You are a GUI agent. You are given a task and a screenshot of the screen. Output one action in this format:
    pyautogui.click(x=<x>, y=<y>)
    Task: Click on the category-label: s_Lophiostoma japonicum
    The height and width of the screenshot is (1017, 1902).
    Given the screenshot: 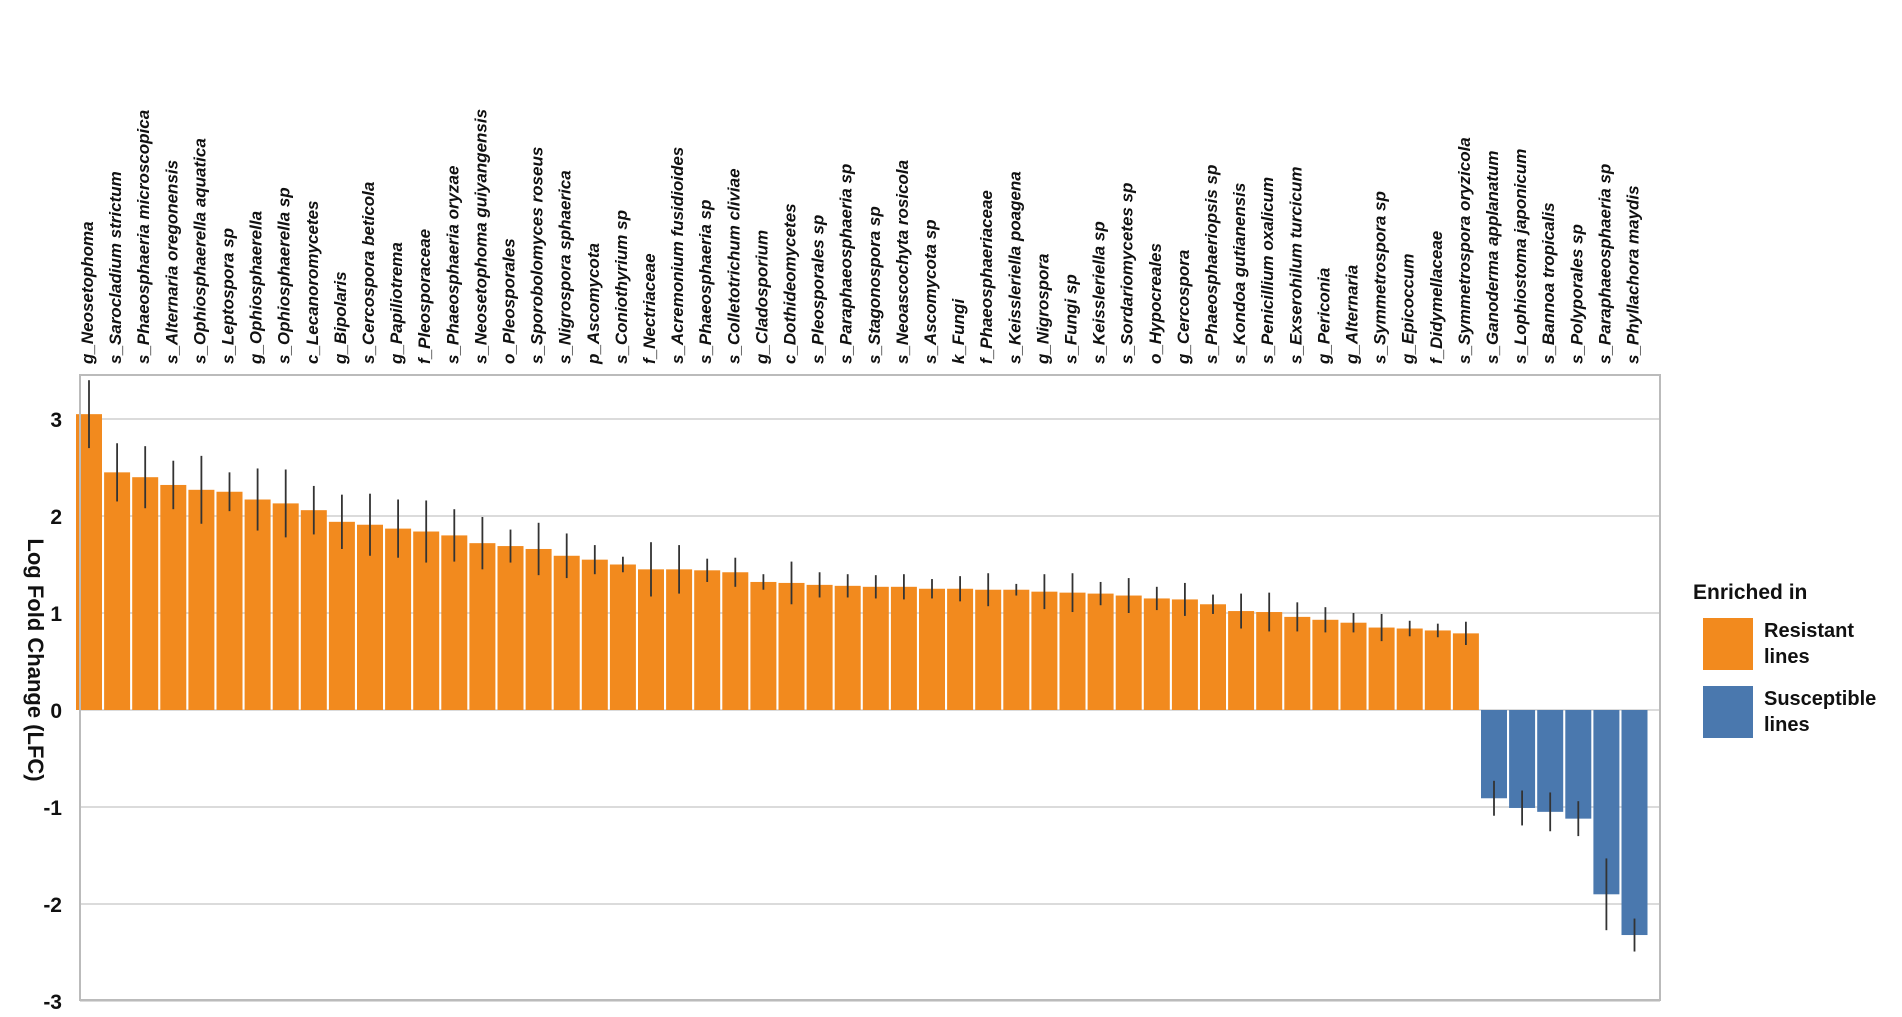 What is the action you would take?
    pyautogui.click(x=1520, y=256)
    